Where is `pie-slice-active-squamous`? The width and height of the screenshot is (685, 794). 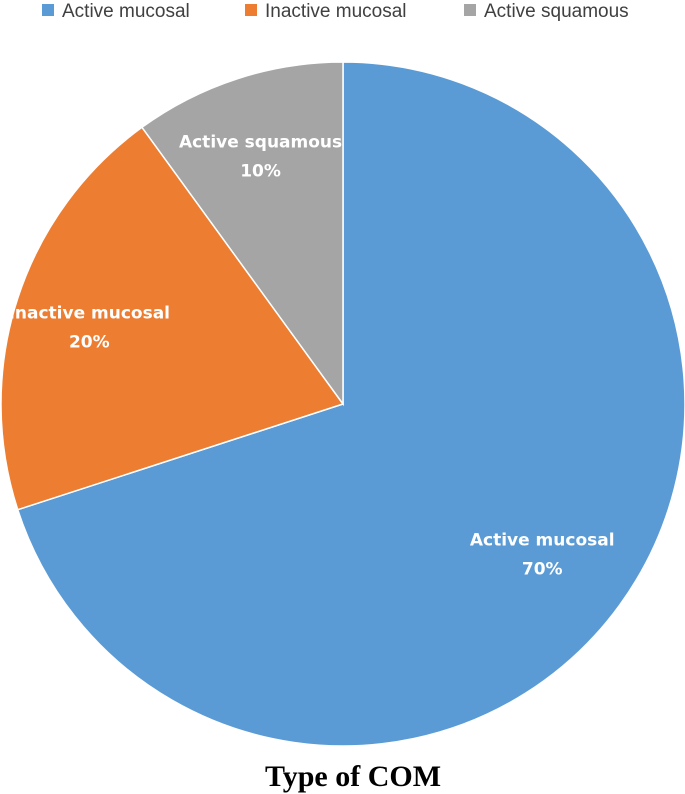
pie-slice-active-squamous is located at coordinates (242, 234).